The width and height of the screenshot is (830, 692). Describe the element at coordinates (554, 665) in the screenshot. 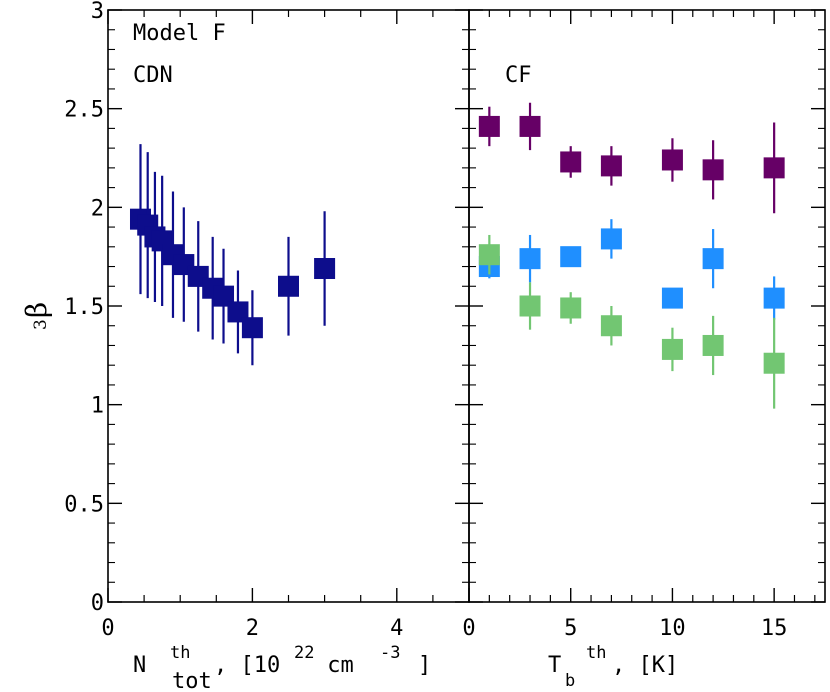

I see `x-label-right-main: T` at that location.